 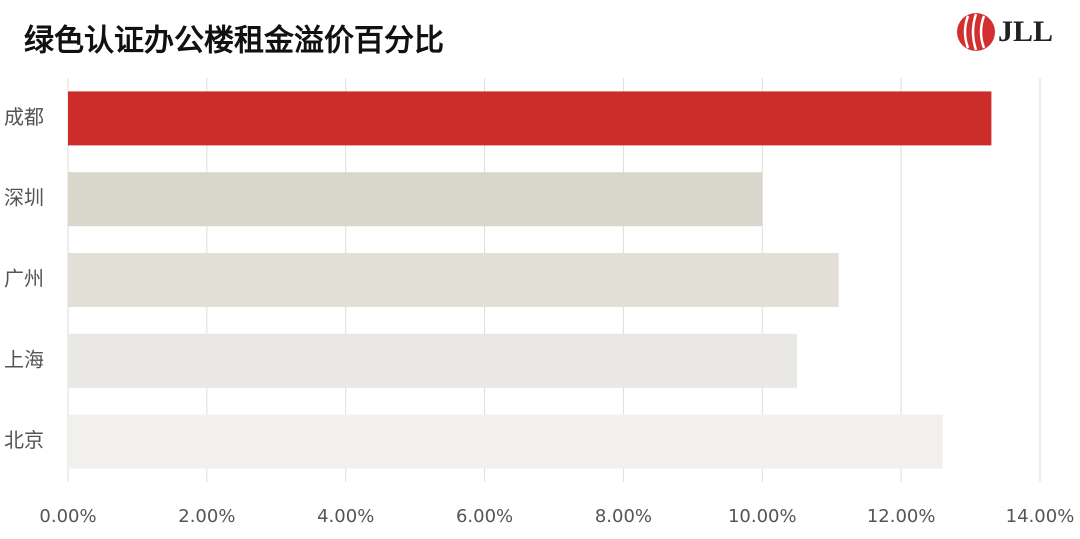 What do you see at coordinates (976, 32) in the screenshot?
I see `logo-icon` at bounding box center [976, 32].